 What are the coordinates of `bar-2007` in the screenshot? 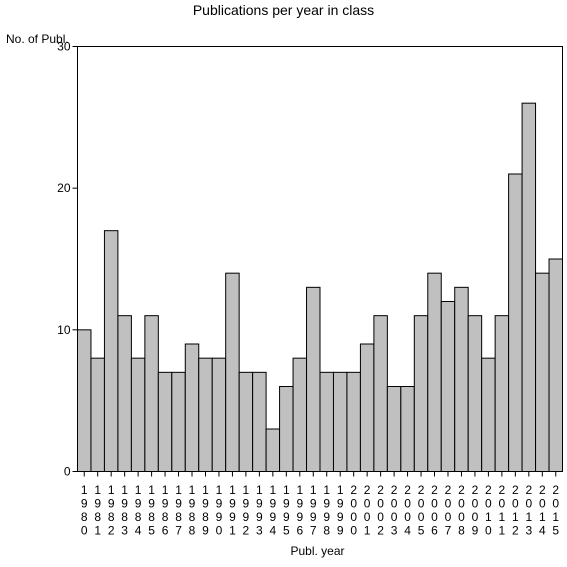 It's located at (448, 386).